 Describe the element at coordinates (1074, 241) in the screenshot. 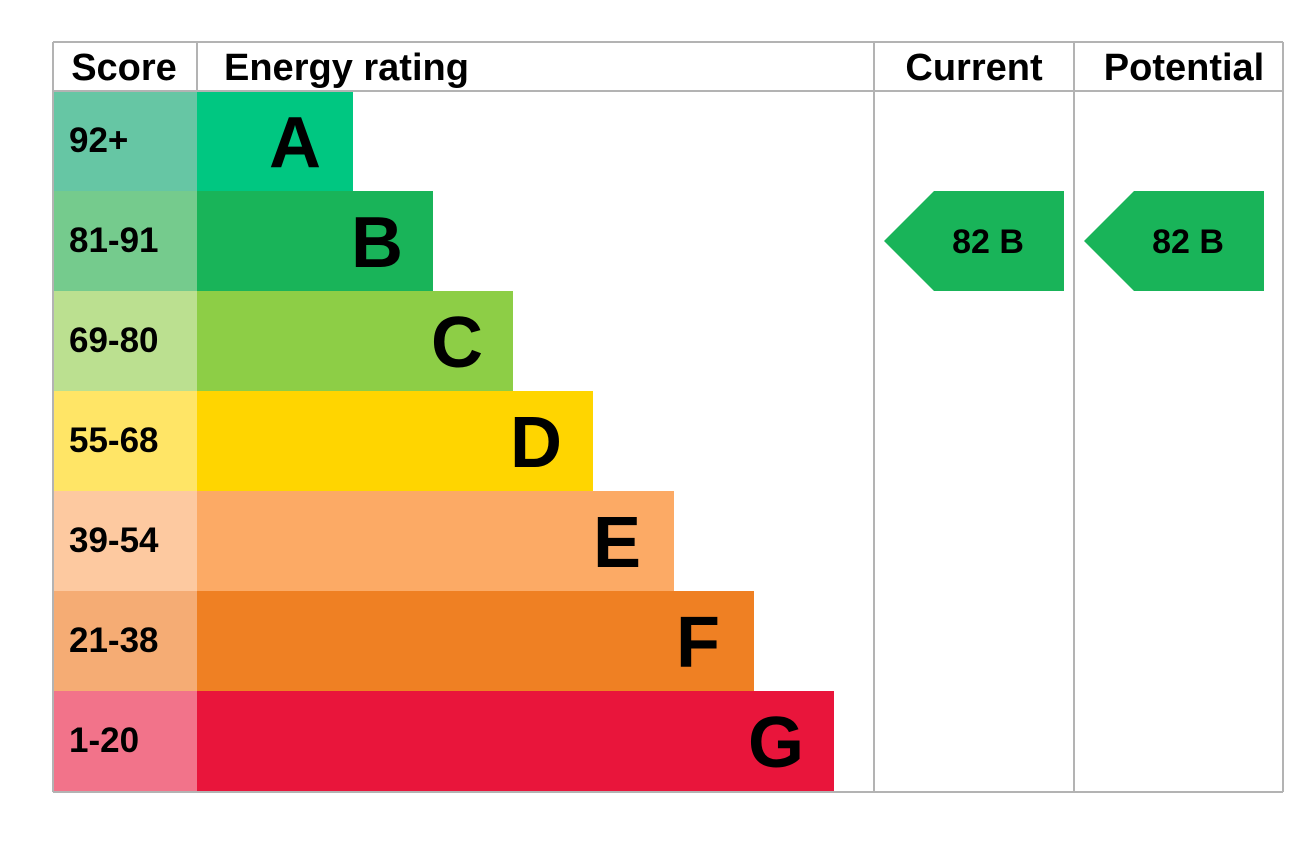

I see `arrows-layer: 82 B 82 B` at that location.